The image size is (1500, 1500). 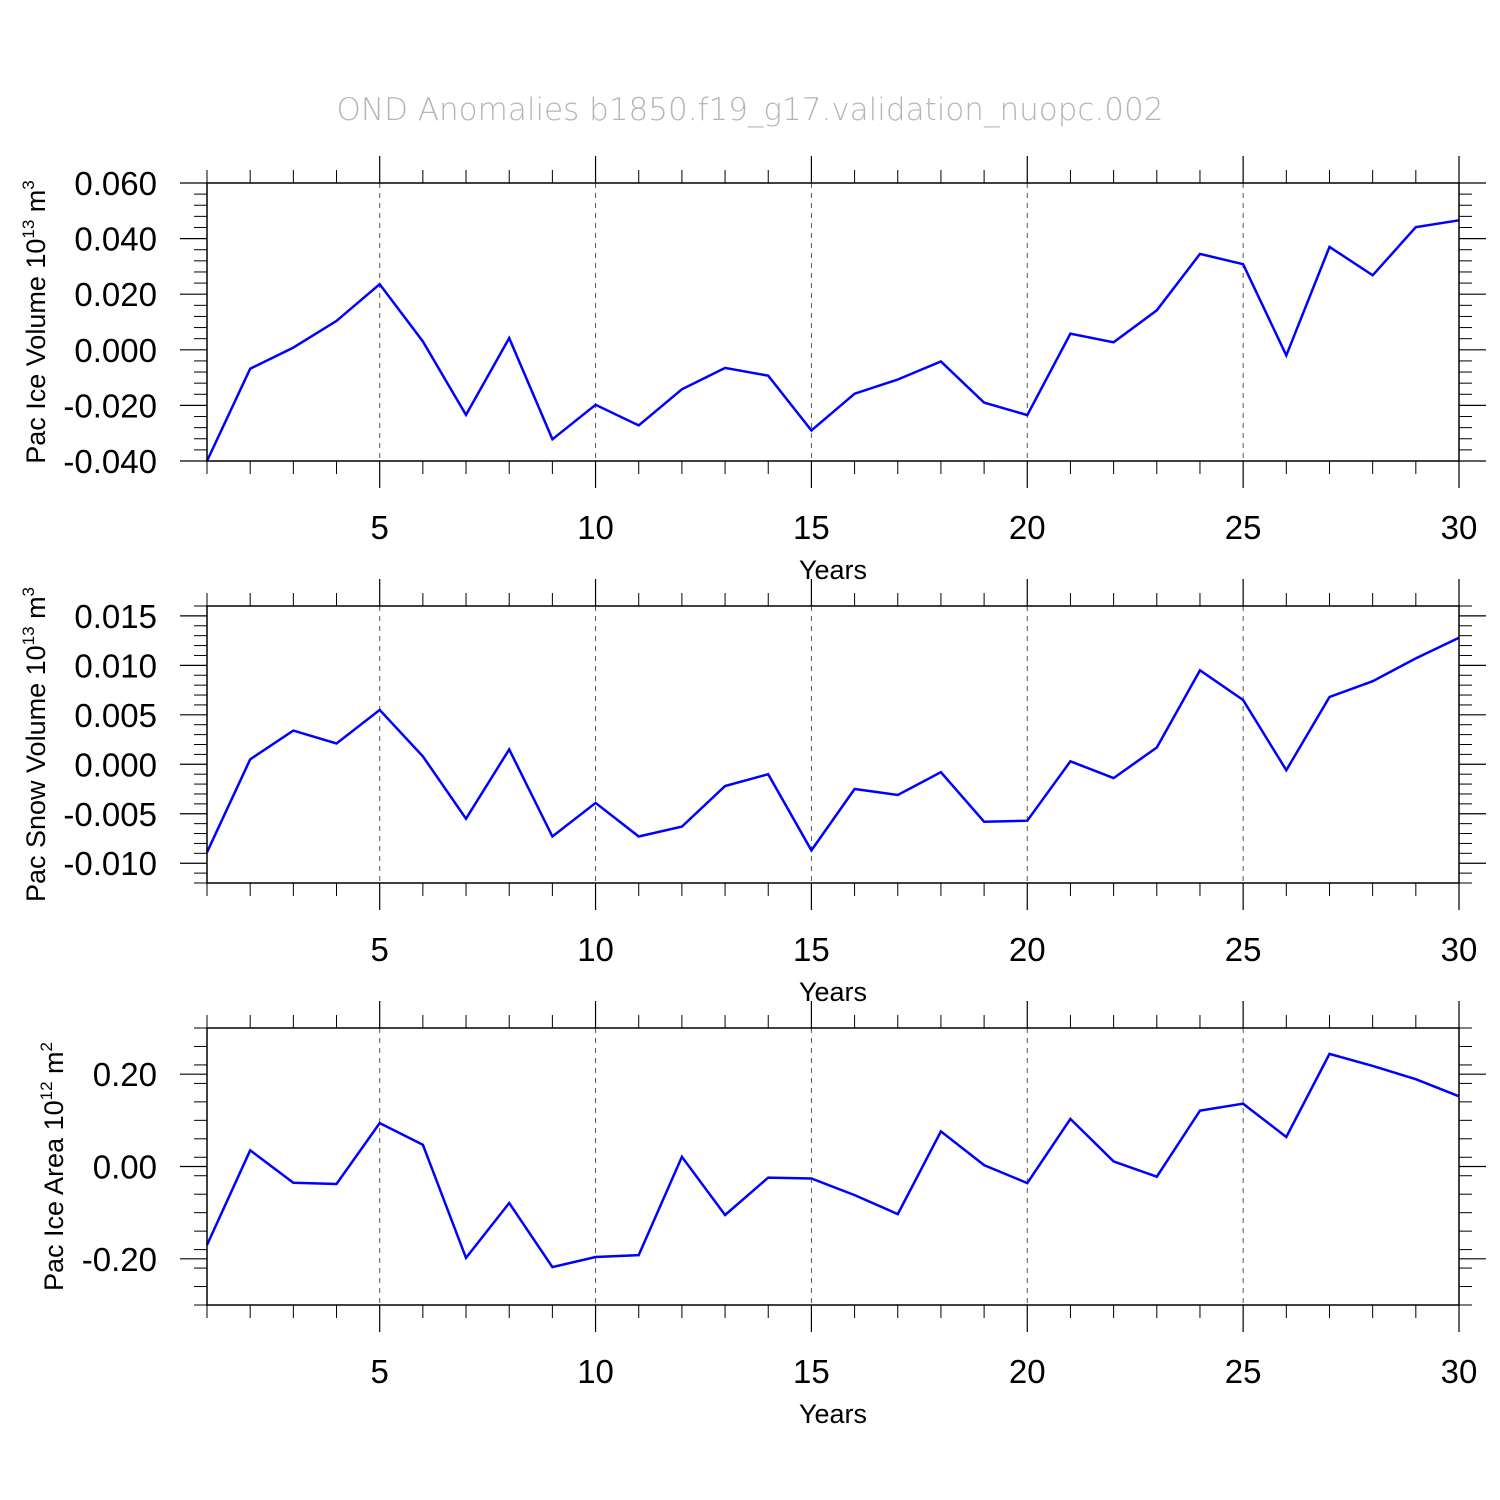 What do you see at coordinates (119, 1259) in the screenshot?
I see `y-tick-label: -0.20` at bounding box center [119, 1259].